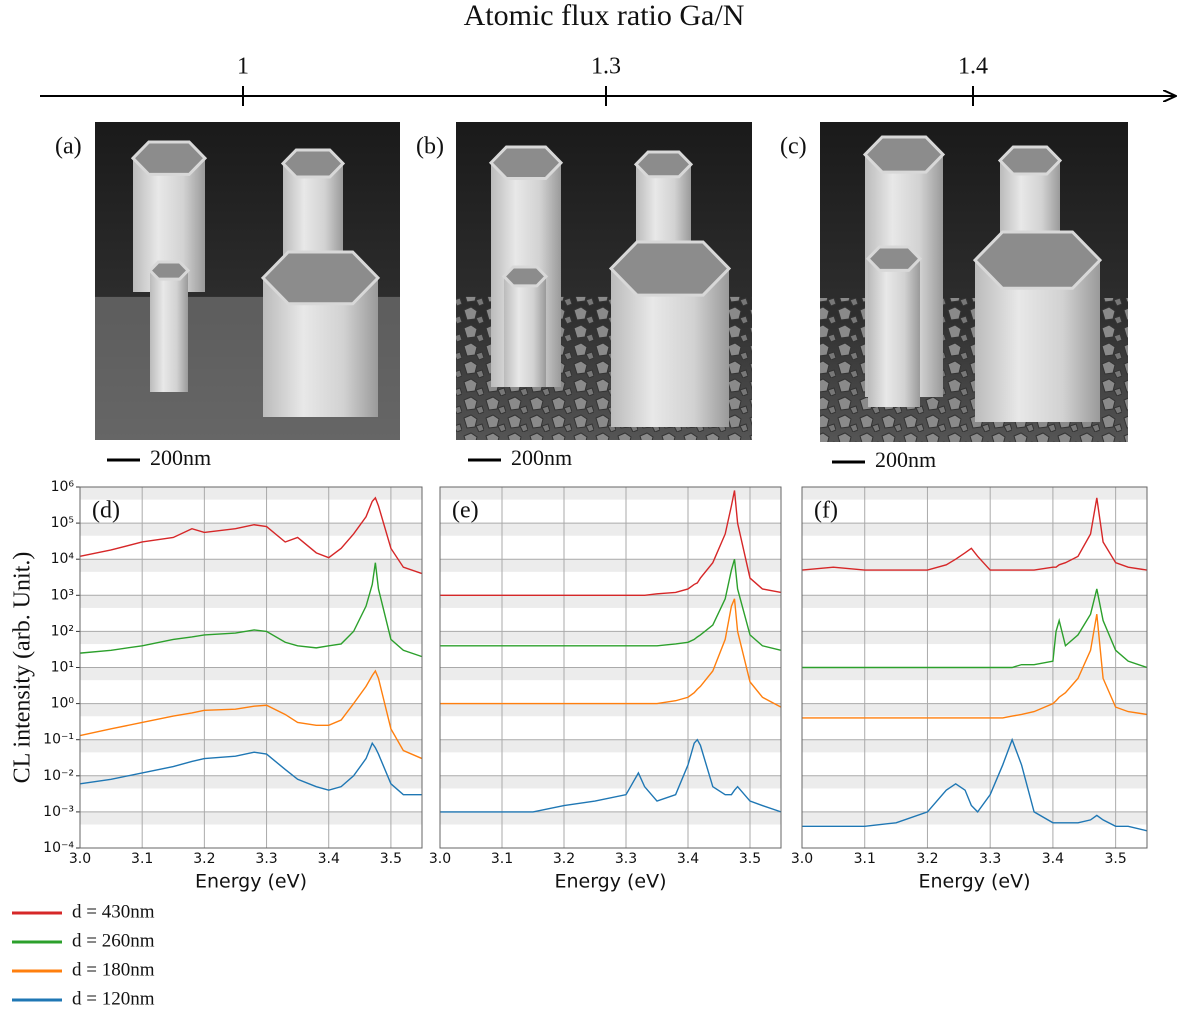 Image resolution: width=1184 pixels, height=1016 pixels. I want to click on y-tick-label: 10⁶, so click(63, 487).